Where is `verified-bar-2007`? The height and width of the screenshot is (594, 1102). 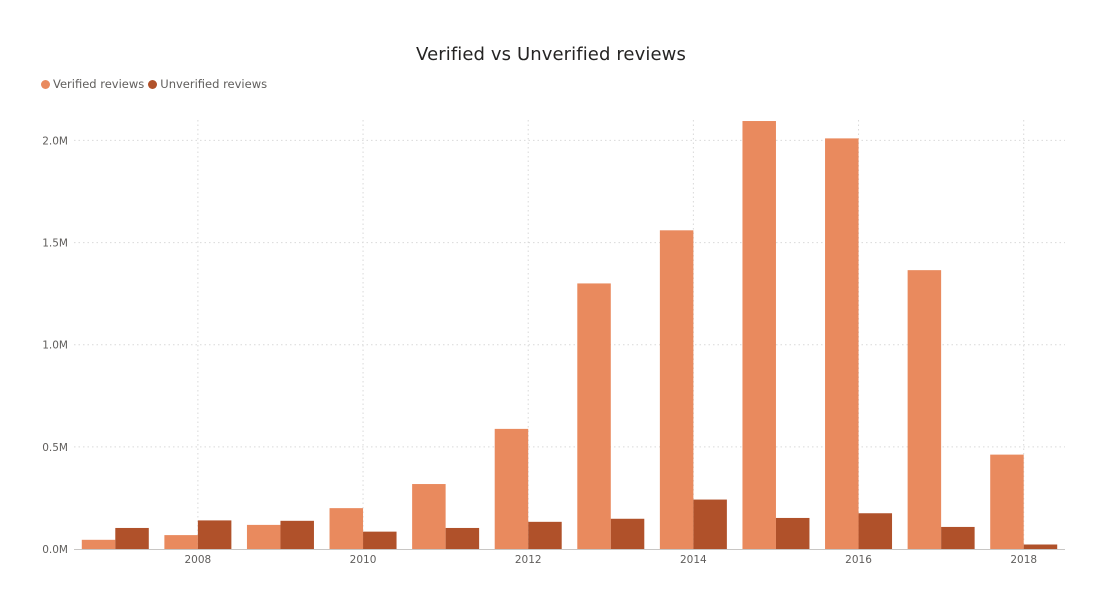
verified-bar-2007 is located at coordinates (98, 544).